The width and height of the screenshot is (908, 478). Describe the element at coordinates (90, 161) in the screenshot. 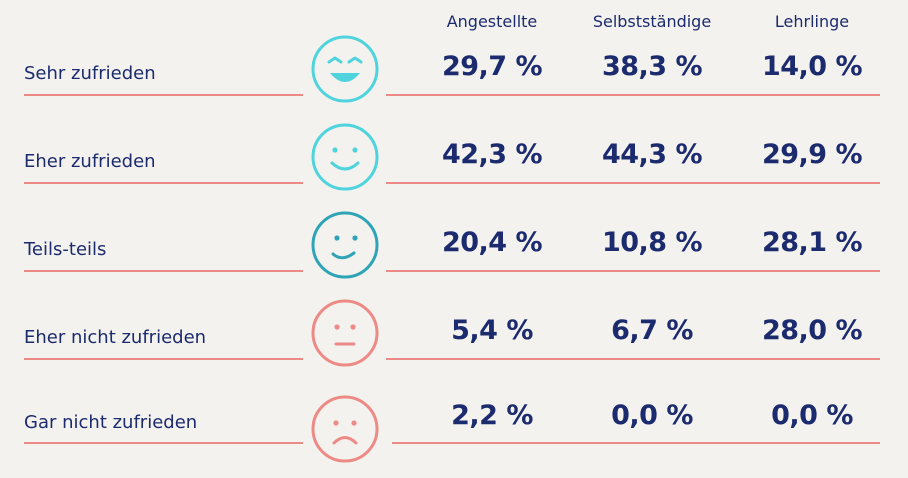

I see `row-label: Eher zufrieden` at that location.